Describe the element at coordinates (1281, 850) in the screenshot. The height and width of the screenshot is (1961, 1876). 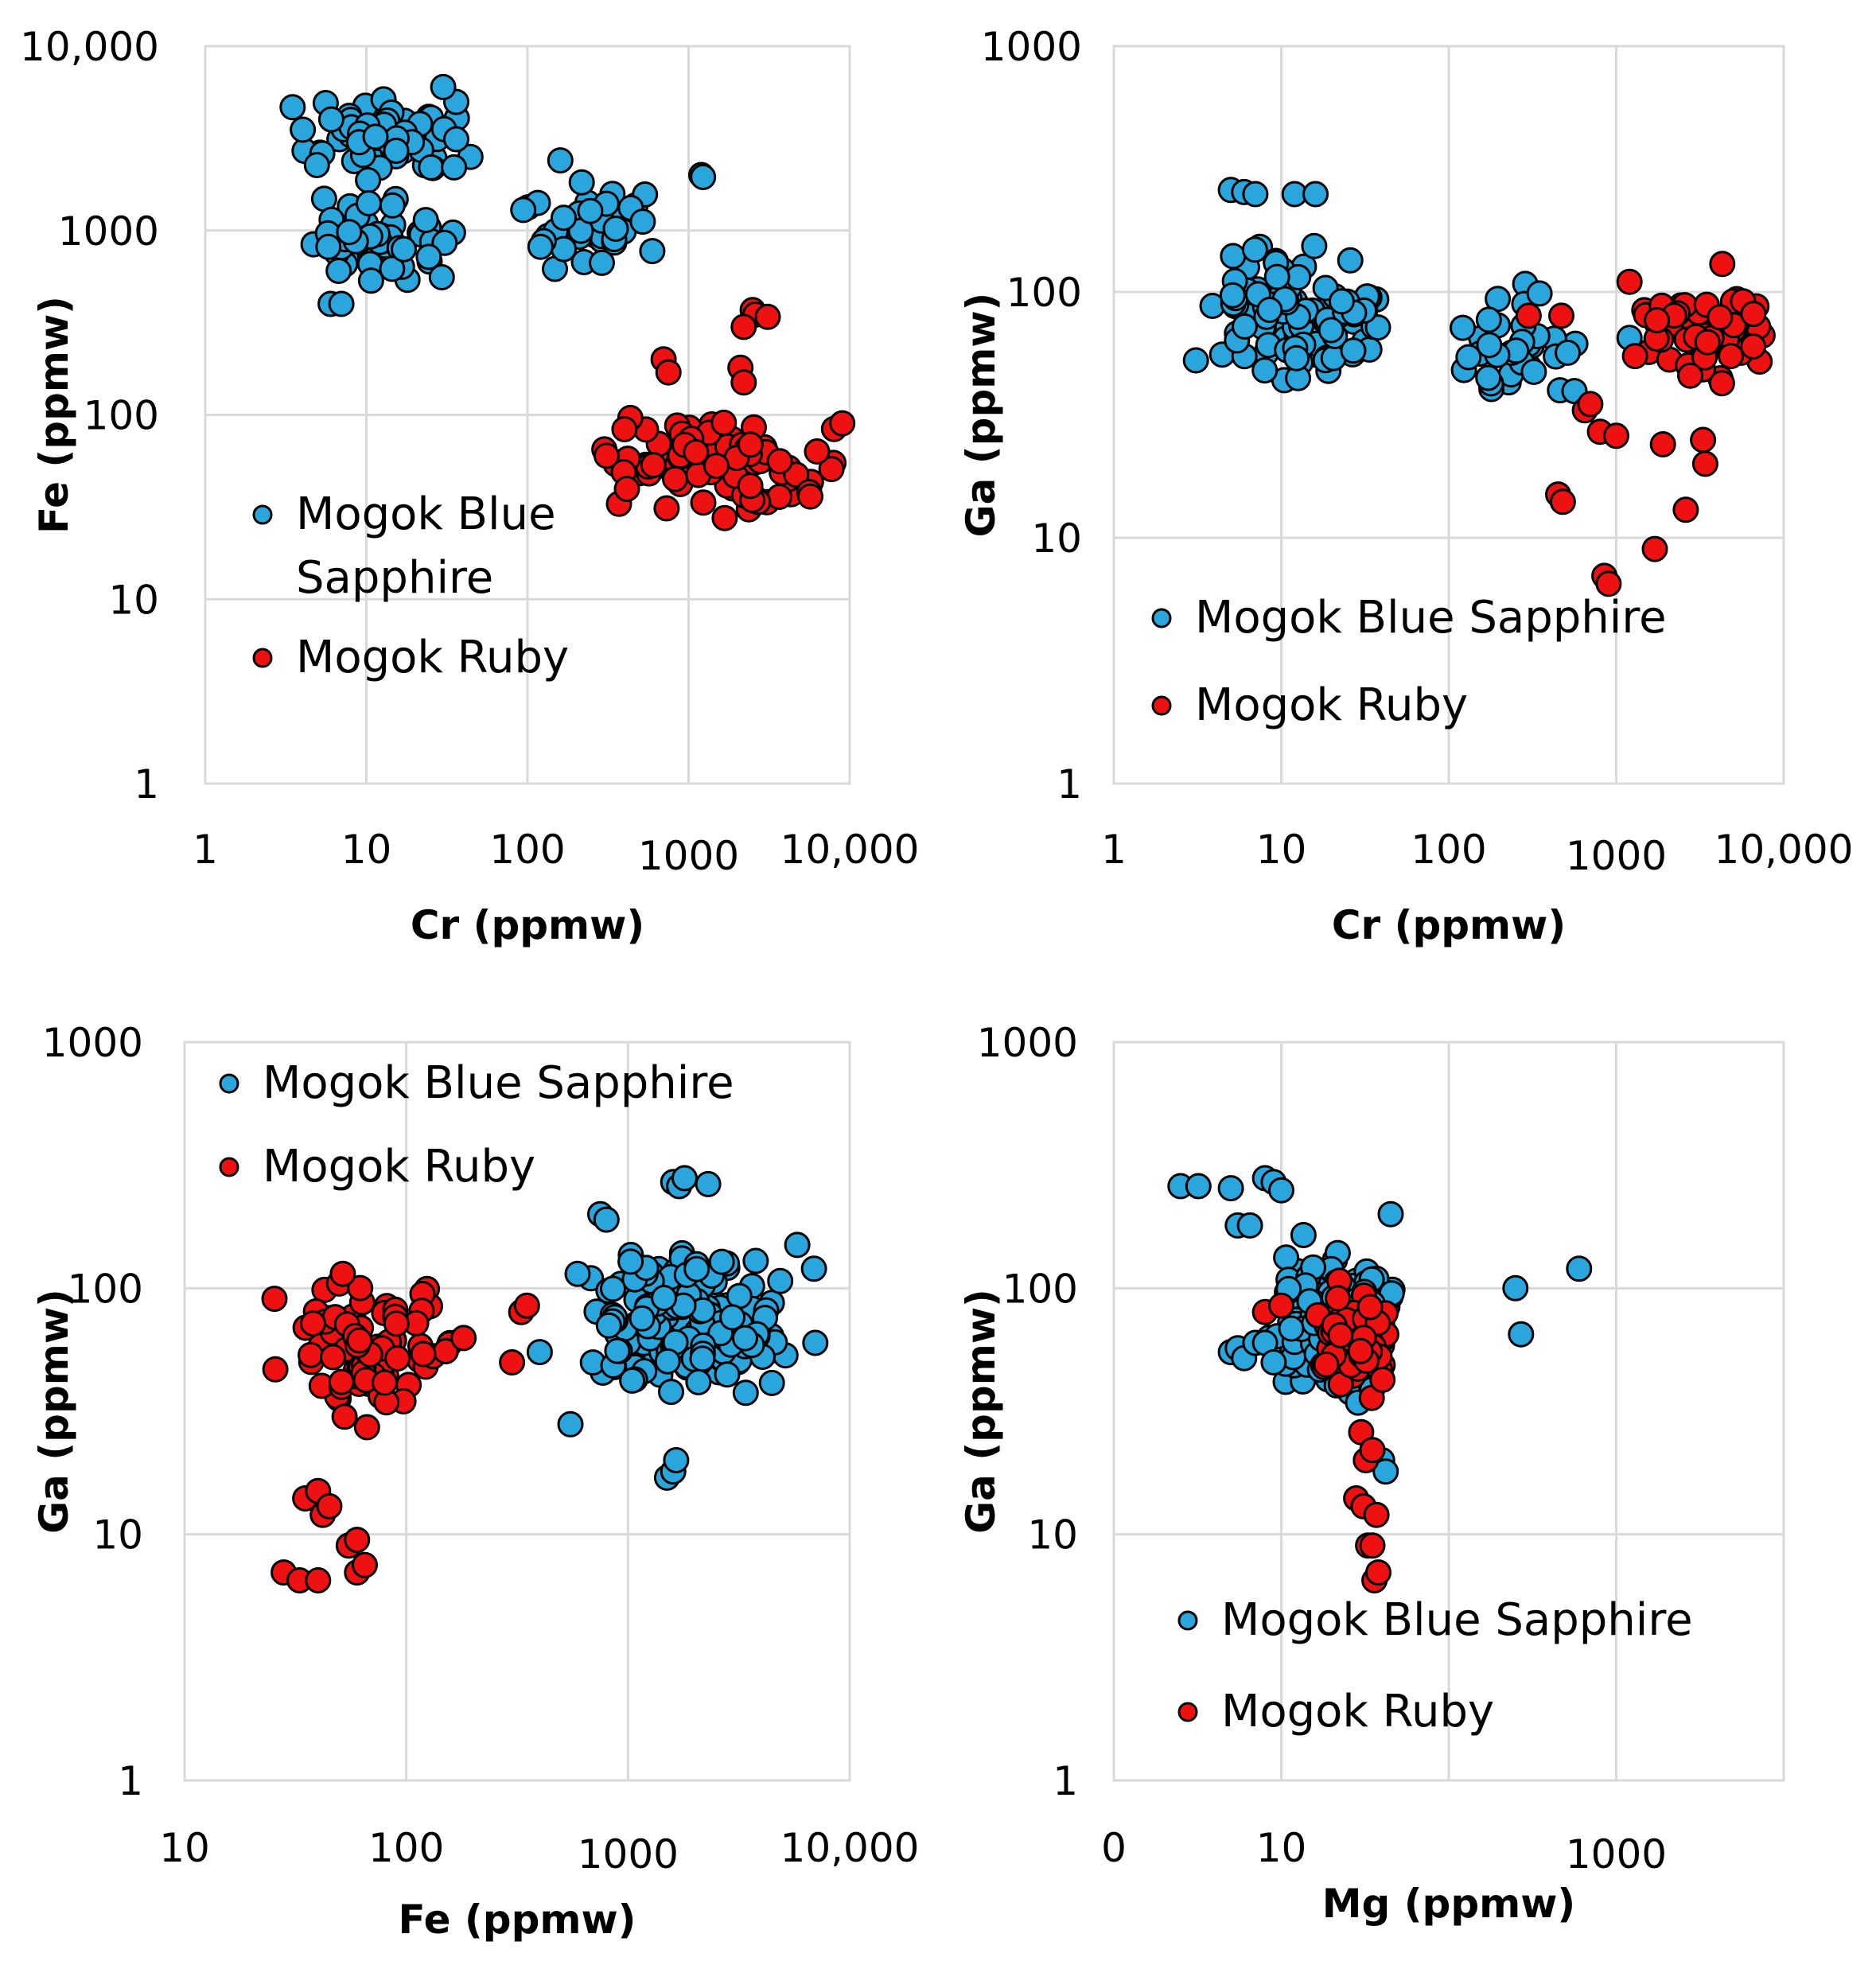
I see `x-tick-label: 10` at that location.